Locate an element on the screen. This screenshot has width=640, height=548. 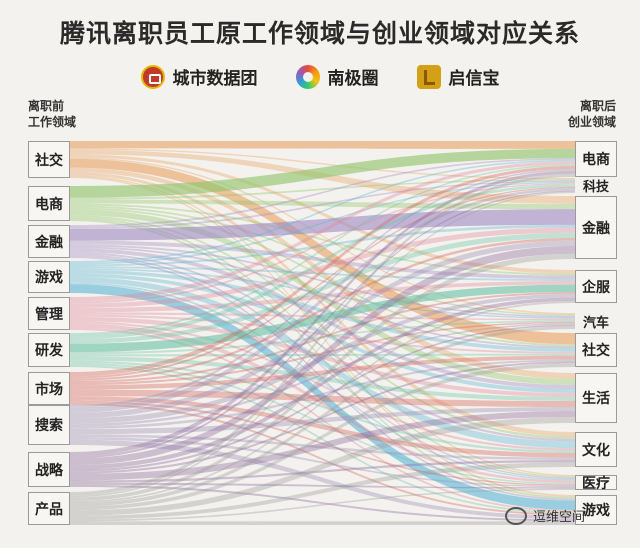
source-label: 城市数据团 is located at coordinates (215, 79).